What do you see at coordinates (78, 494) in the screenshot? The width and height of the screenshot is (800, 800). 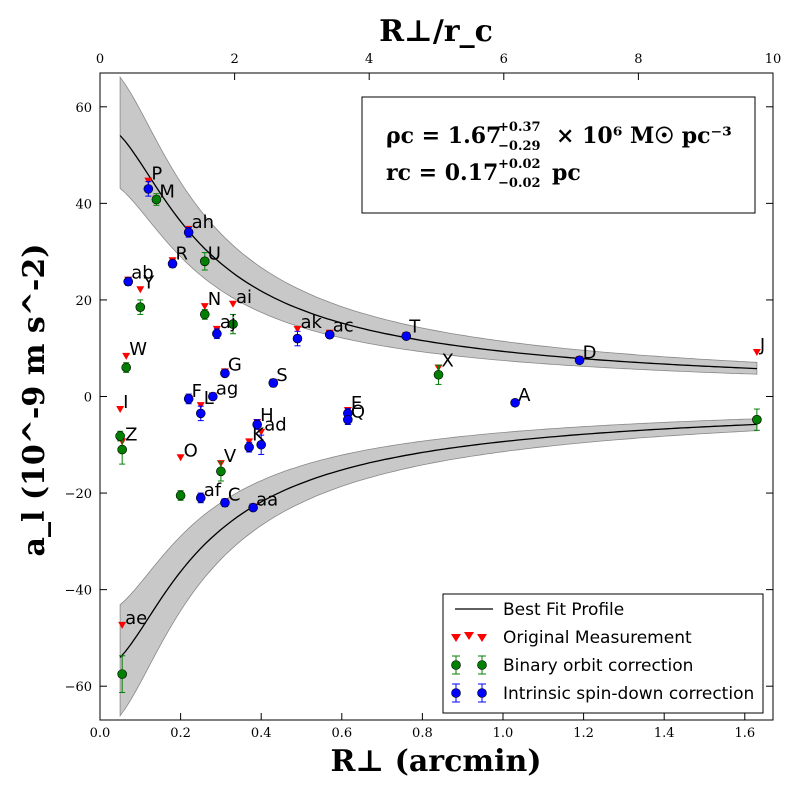 I see `y-tick-label-4: −20` at bounding box center [78, 494].